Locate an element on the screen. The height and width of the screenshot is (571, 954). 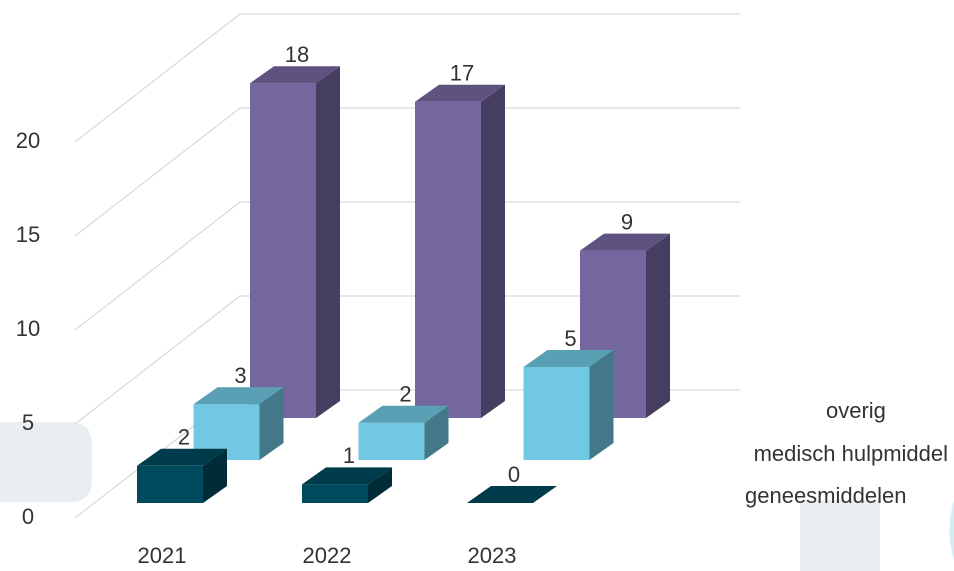
y-tick-label: 10 is located at coordinates (28, 328).